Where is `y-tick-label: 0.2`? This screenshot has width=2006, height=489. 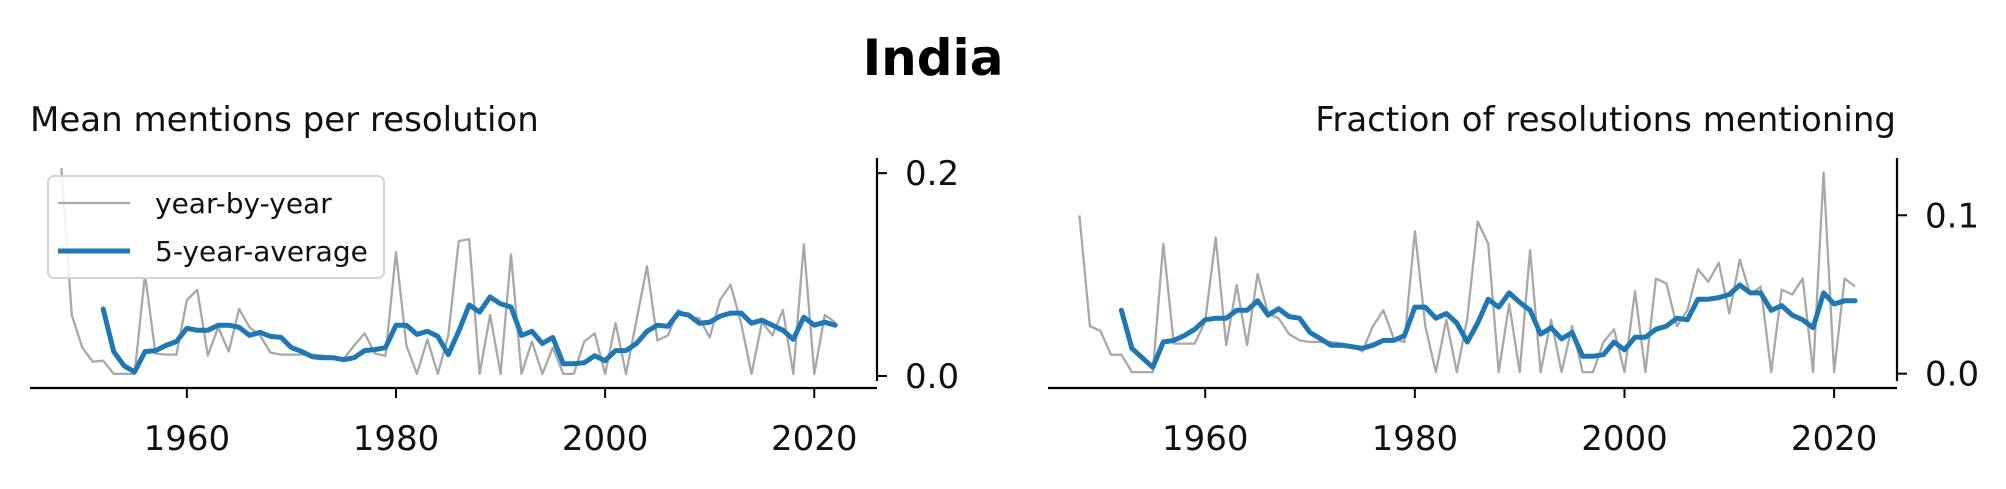 y-tick-label: 0.2 is located at coordinates (932, 174).